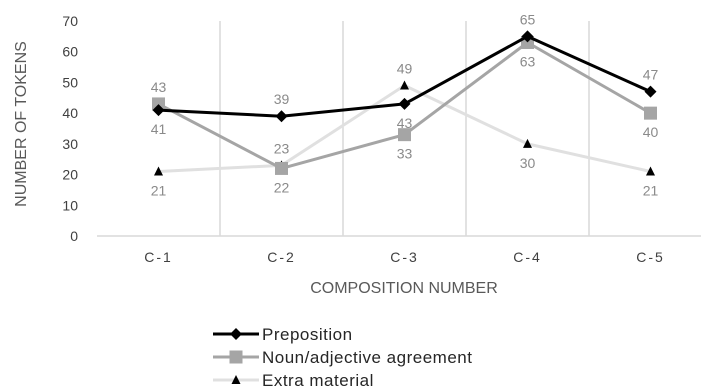 Image resolution: width=701 pixels, height=388 pixels. I want to click on y-axis-ticks: 0 10 20 30 40 50 60 70, so click(70, 128).